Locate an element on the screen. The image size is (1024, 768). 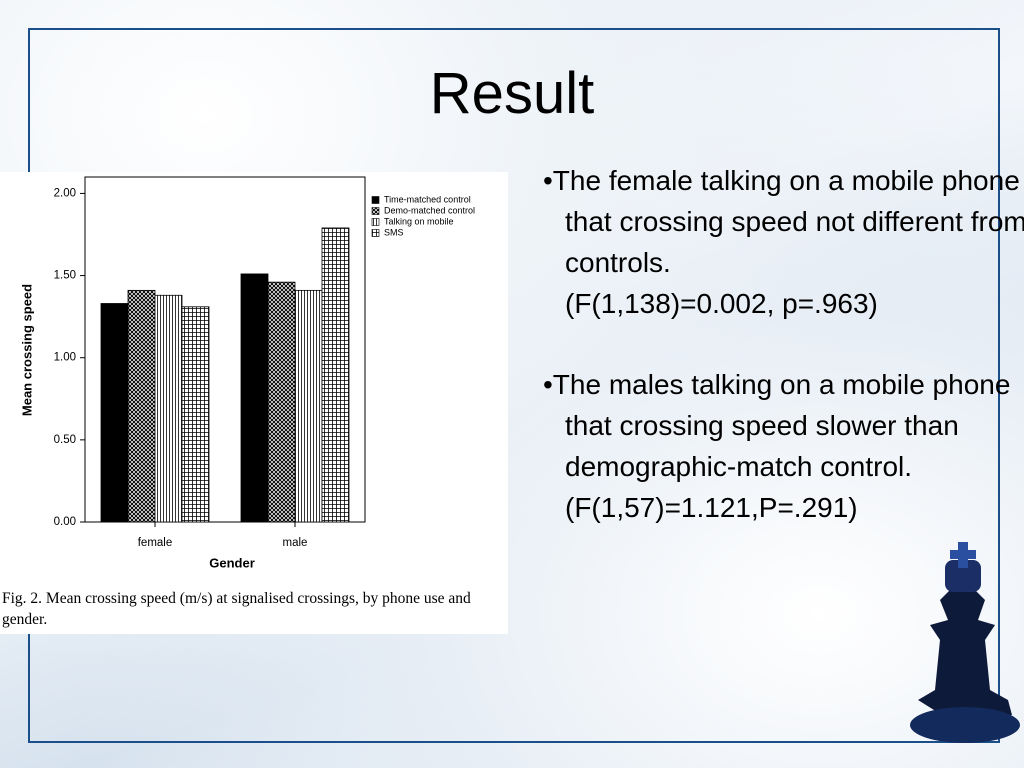
x-tick-label: male is located at coordinates (295, 543).